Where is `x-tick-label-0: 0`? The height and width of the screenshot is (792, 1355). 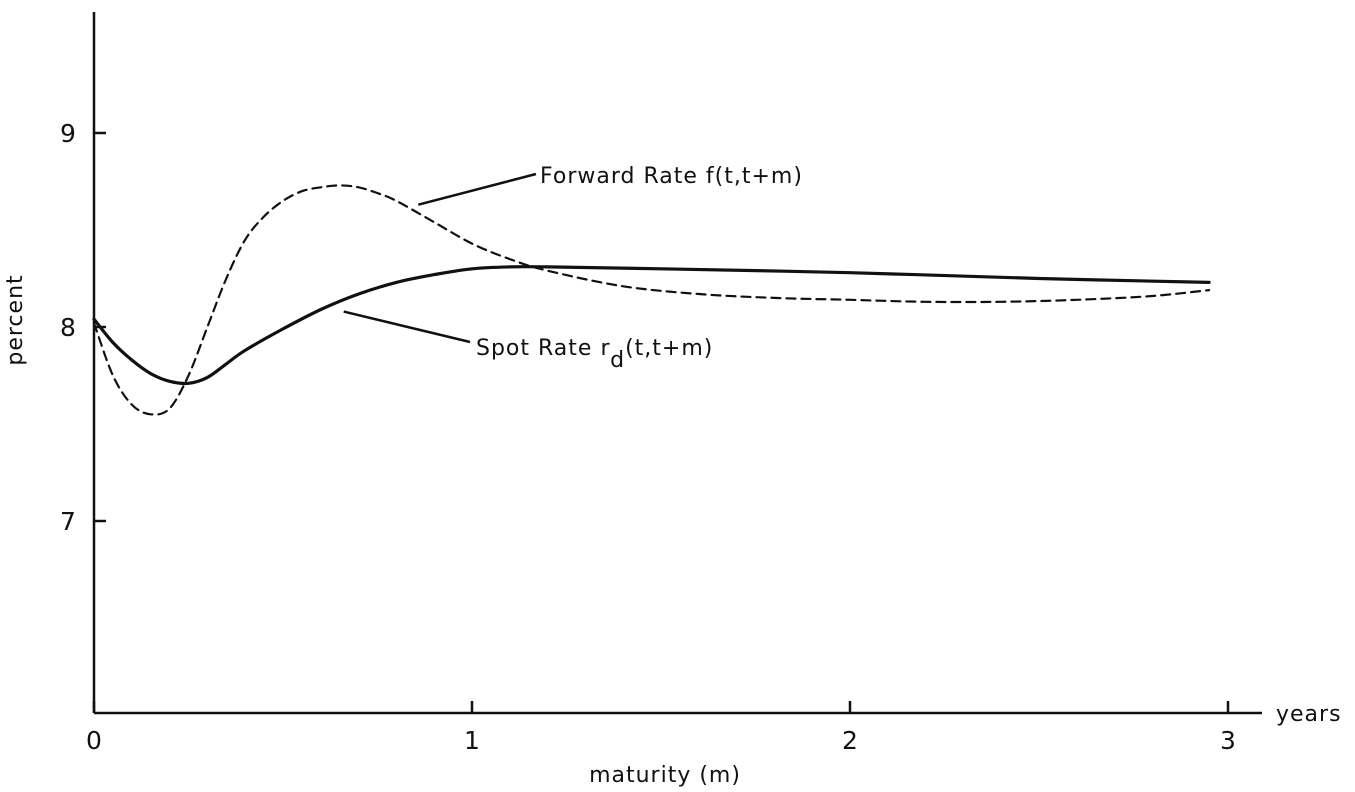
x-tick-label-0: 0 is located at coordinates (94, 740).